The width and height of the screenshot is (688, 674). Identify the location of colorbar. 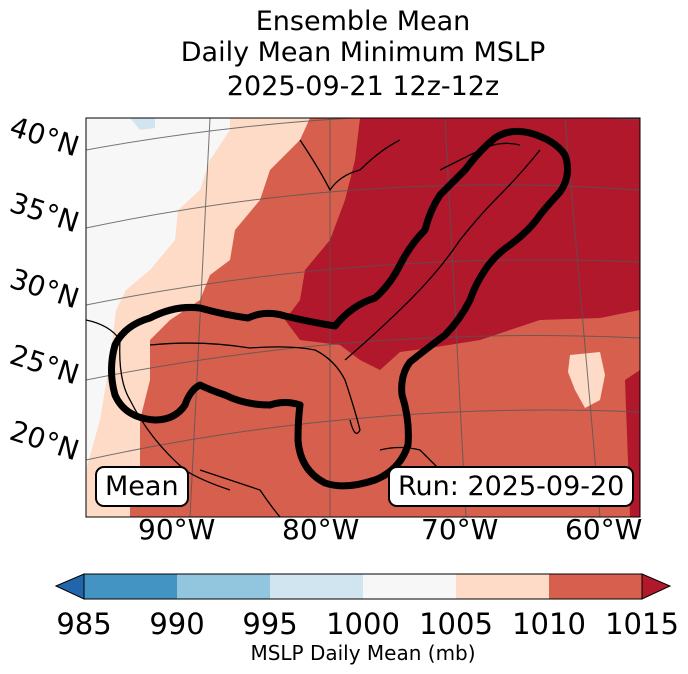
(363, 586).